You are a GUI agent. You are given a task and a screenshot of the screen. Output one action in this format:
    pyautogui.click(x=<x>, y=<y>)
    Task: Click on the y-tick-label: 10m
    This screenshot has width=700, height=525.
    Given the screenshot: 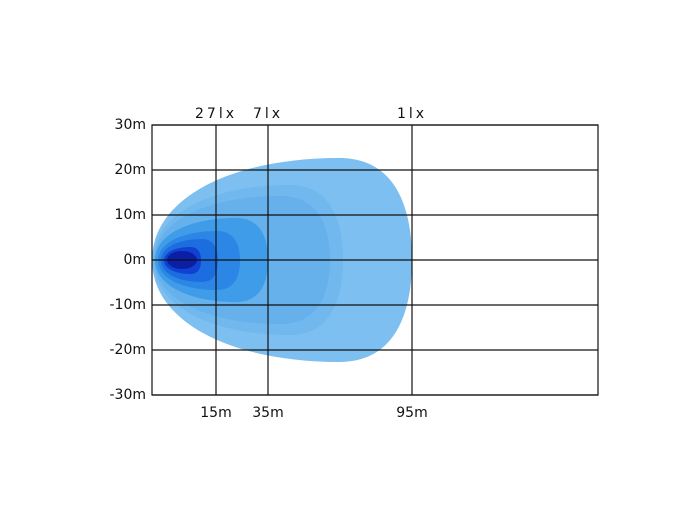 What is the action you would take?
    pyautogui.click(x=130, y=215)
    